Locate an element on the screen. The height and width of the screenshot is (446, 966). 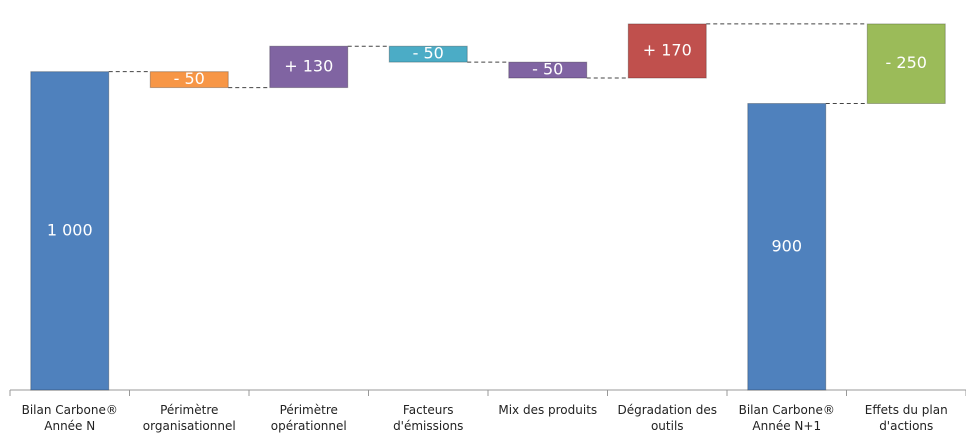
value-label: + 170 is located at coordinates (667, 49).